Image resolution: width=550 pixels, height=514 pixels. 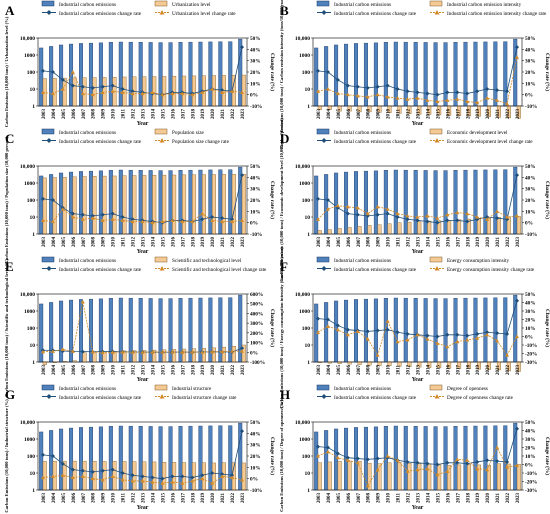 What do you see at coordinates (173, 114) in the screenshot?
I see `x-tick-label: 2016` at bounding box center [173, 114].